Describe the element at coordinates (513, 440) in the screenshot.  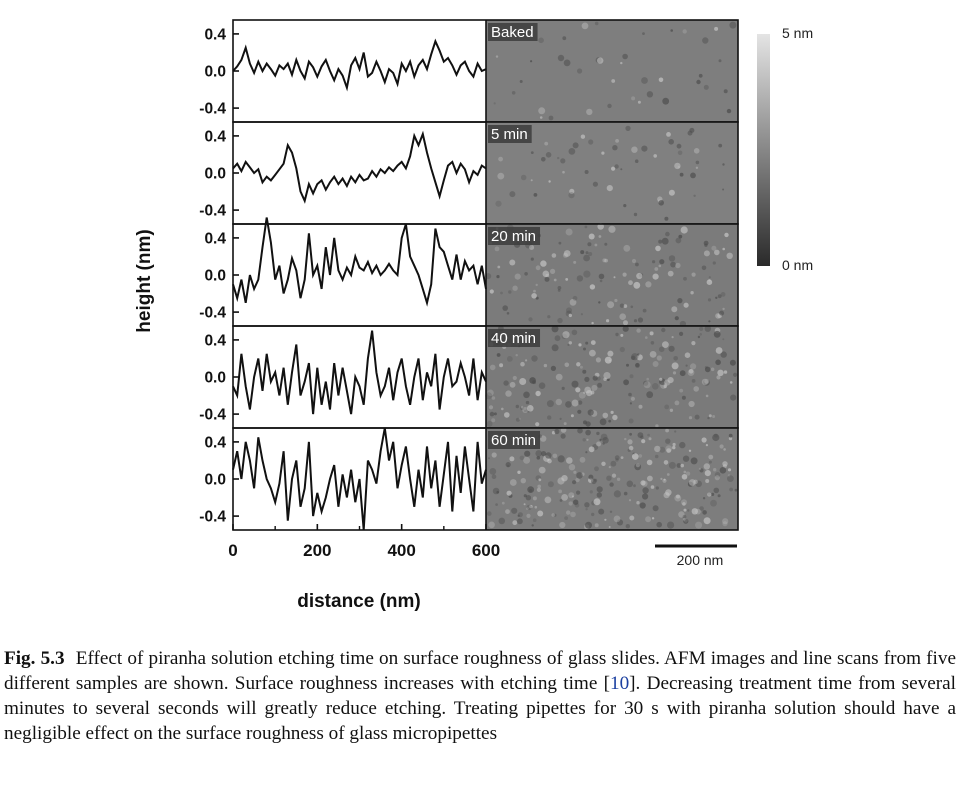
I see `image-label: 60 min` at that location.